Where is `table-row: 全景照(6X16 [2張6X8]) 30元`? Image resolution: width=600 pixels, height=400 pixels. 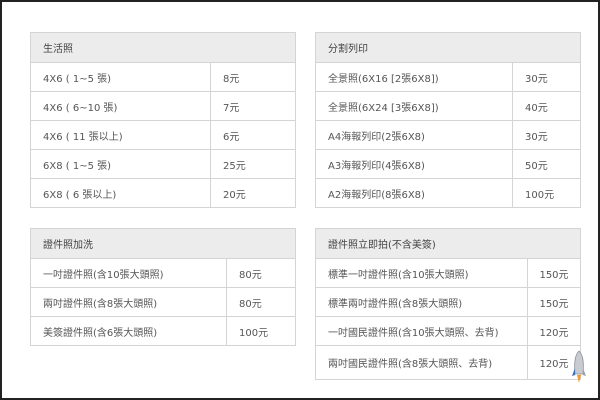 table-row: 全景照(6X16 [2張6X8]) 30元 is located at coordinates (448, 77).